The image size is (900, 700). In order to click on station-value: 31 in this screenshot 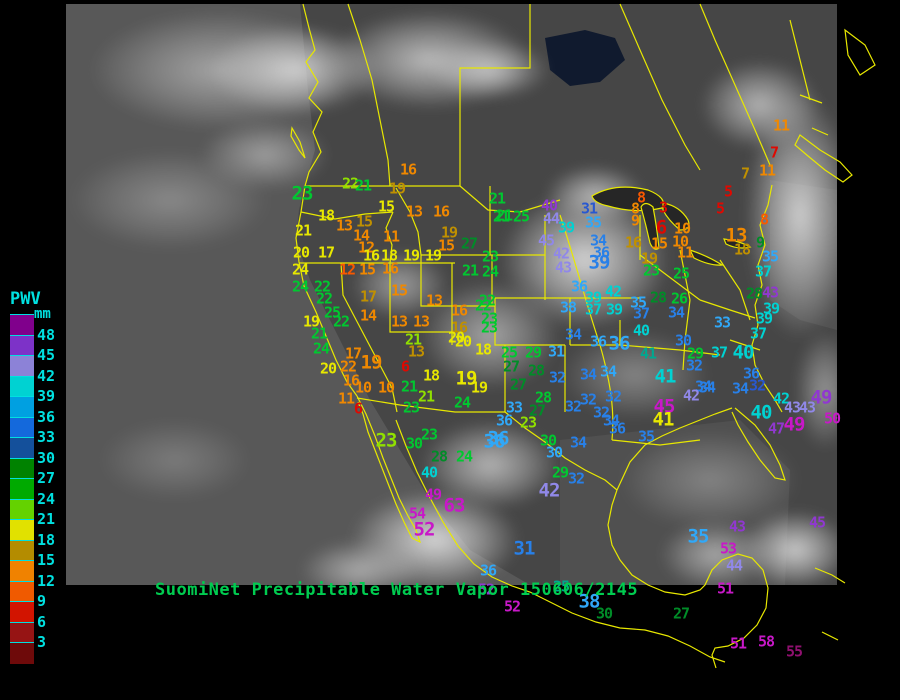, I will do `click(556, 351)`.